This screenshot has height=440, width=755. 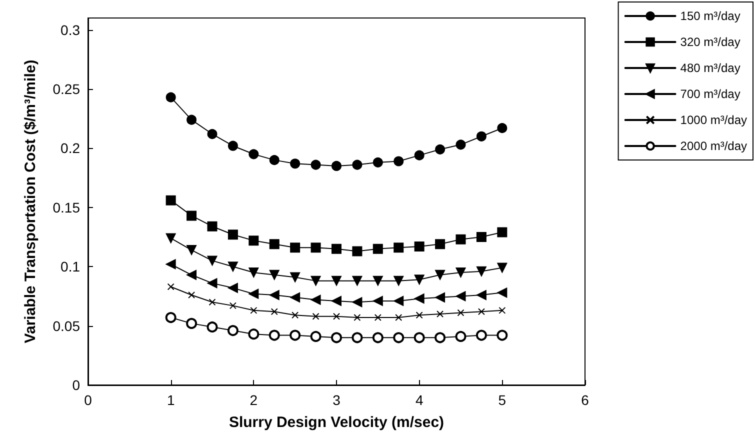 I want to click on y-tick-label: 0.1, so click(x=70, y=266).